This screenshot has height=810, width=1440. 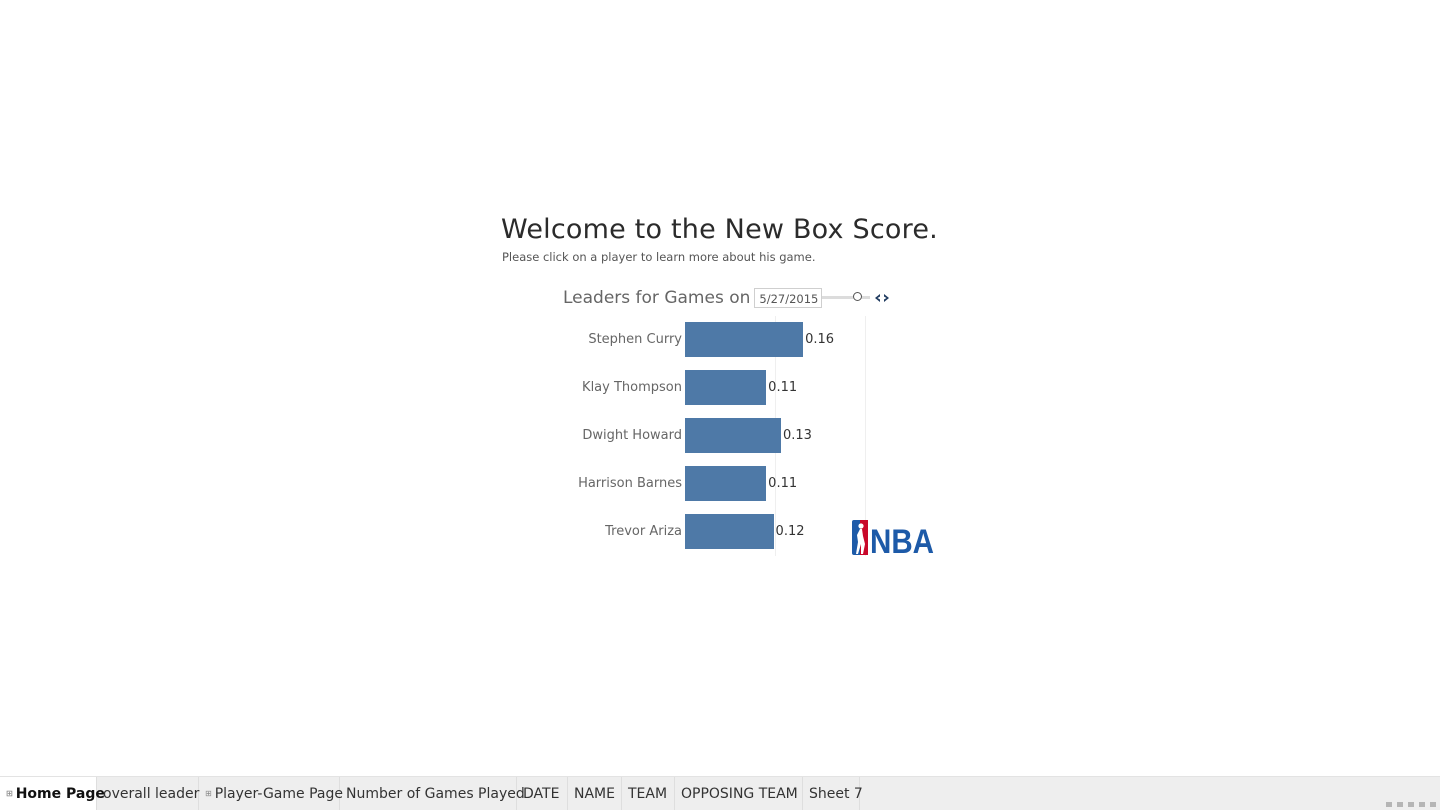 I want to click on logo-text: NBA, so click(x=902, y=539).